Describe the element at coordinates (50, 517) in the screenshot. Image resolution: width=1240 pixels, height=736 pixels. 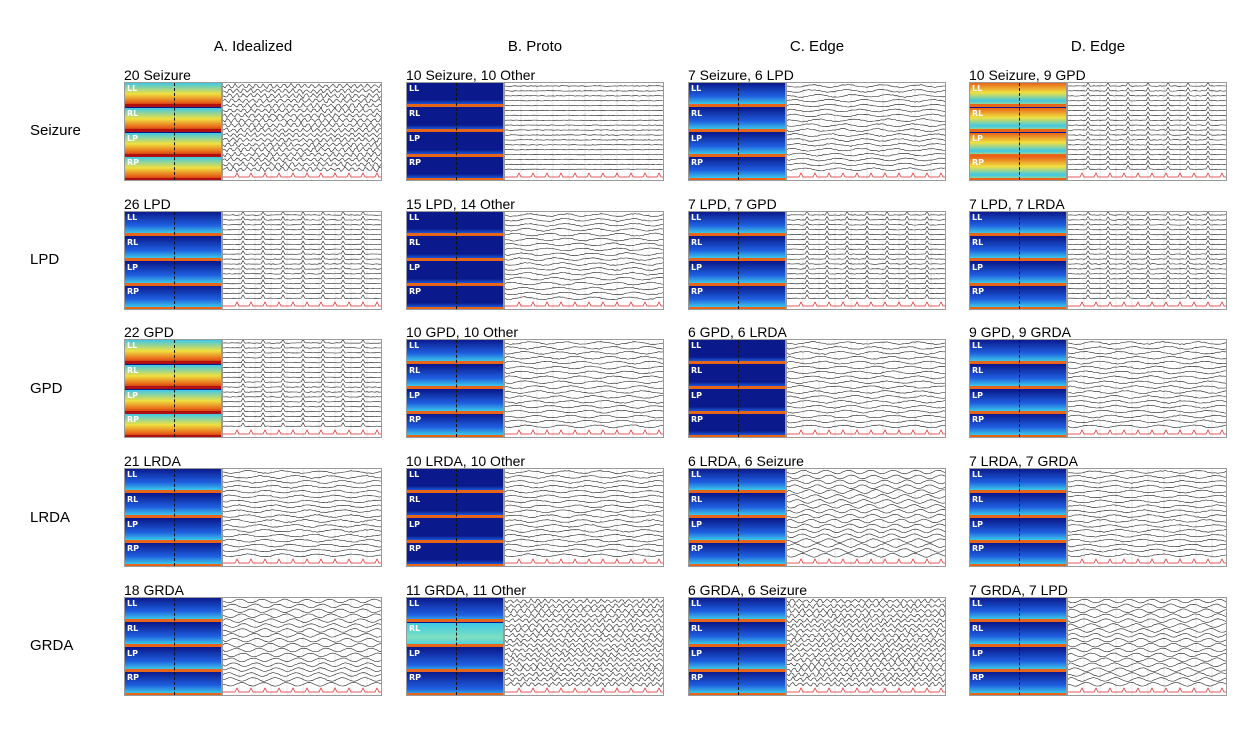
I see `row-label: LRDA` at that location.